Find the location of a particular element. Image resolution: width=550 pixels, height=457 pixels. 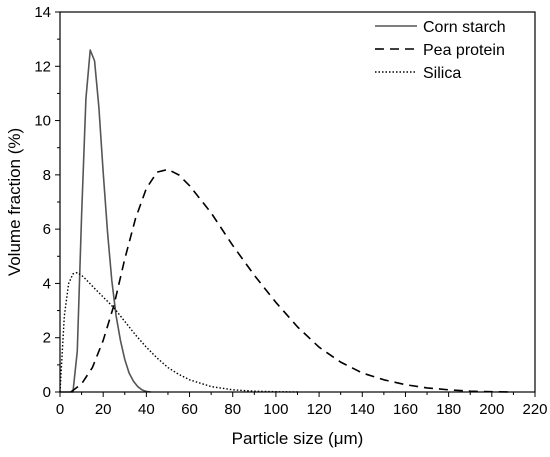

y-tick-label: 0 is located at coordinates (47, 392).